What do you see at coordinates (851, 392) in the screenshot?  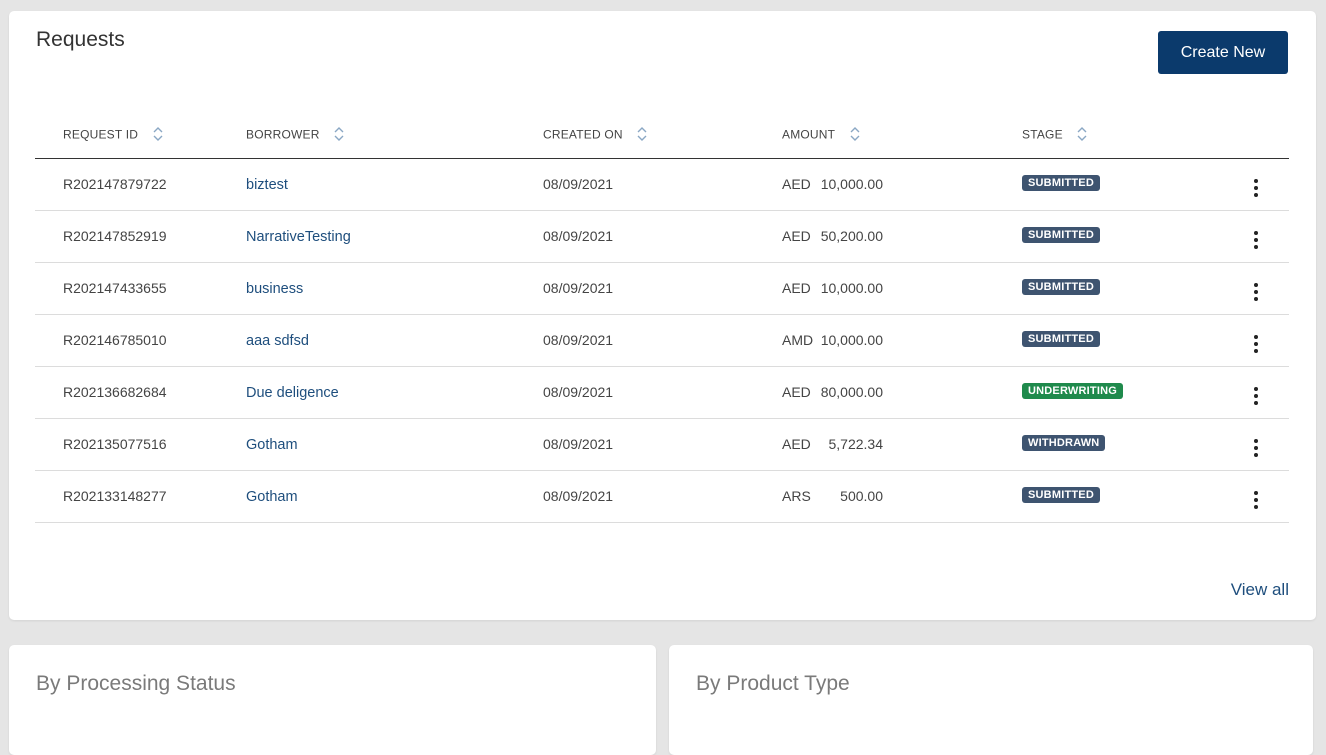 I see `amount-value: 80,000.00` at bounding box center [851, 392].